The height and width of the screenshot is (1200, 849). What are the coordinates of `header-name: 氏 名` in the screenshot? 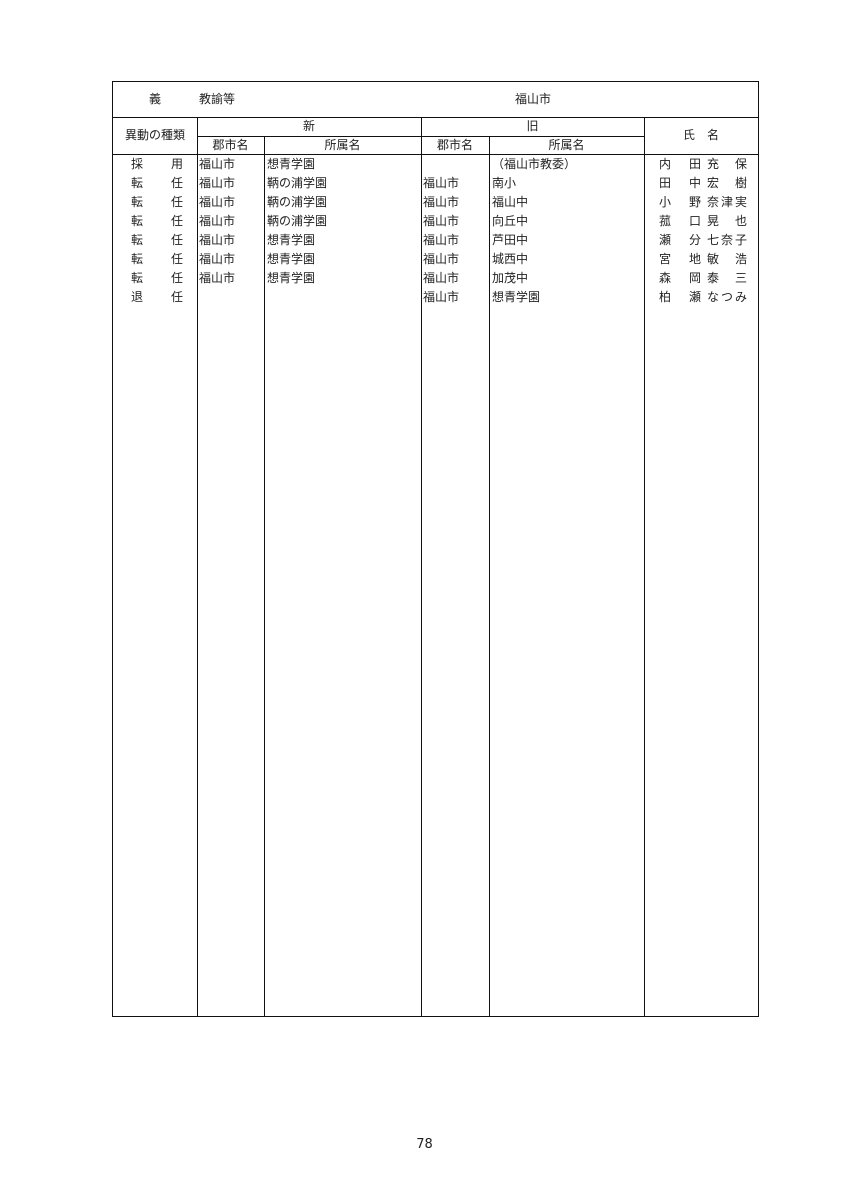 It's located at (700, 135).